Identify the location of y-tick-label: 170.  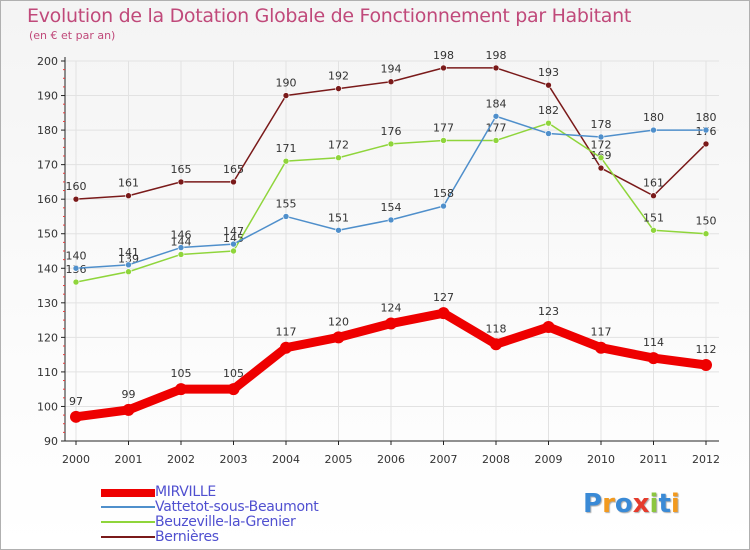
(47, 165).